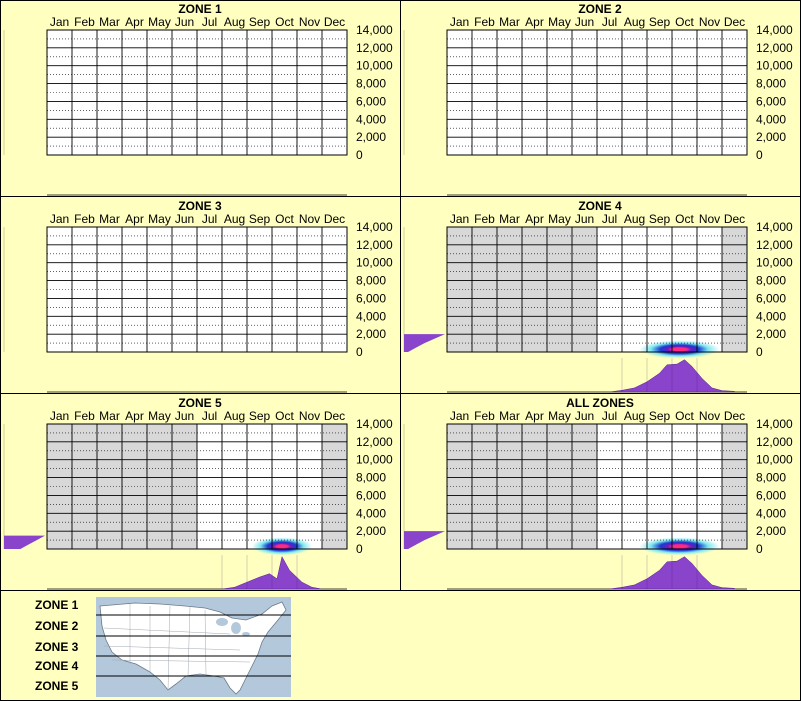 The image size is (801, 701). What do you see at coordinates (24, 542) in the screenshot?
I see `left-density` at bounding box center [24, 542].